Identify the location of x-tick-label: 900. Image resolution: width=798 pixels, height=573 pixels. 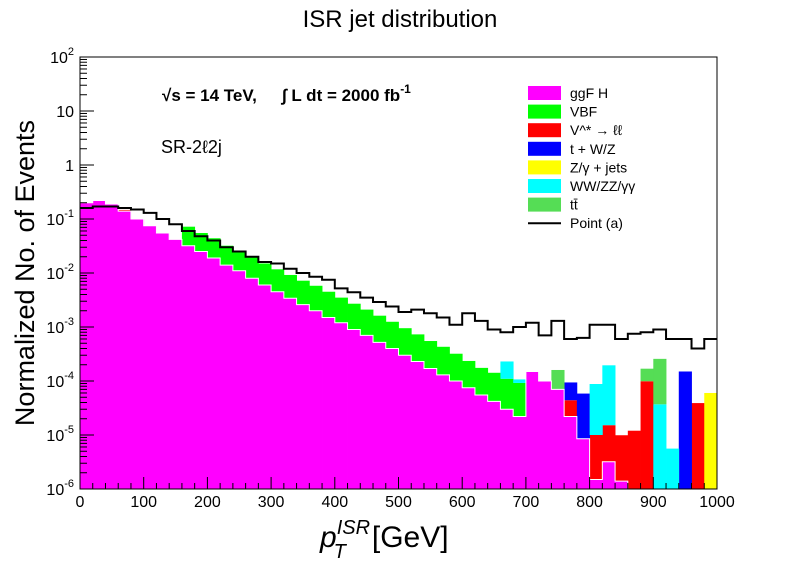
(653, 502).